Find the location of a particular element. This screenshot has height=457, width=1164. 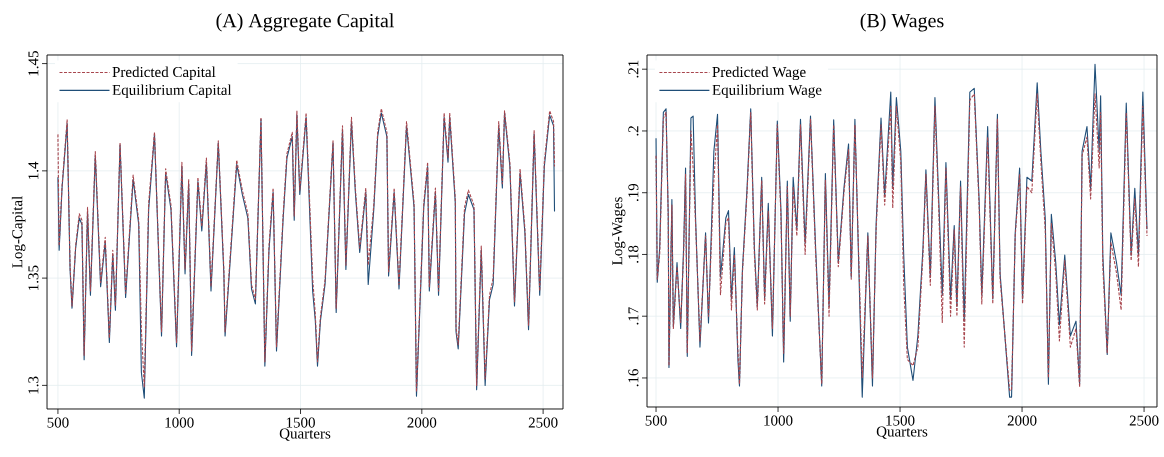

y-axis-title: Log-Wages is located at coordinates (619, 231).